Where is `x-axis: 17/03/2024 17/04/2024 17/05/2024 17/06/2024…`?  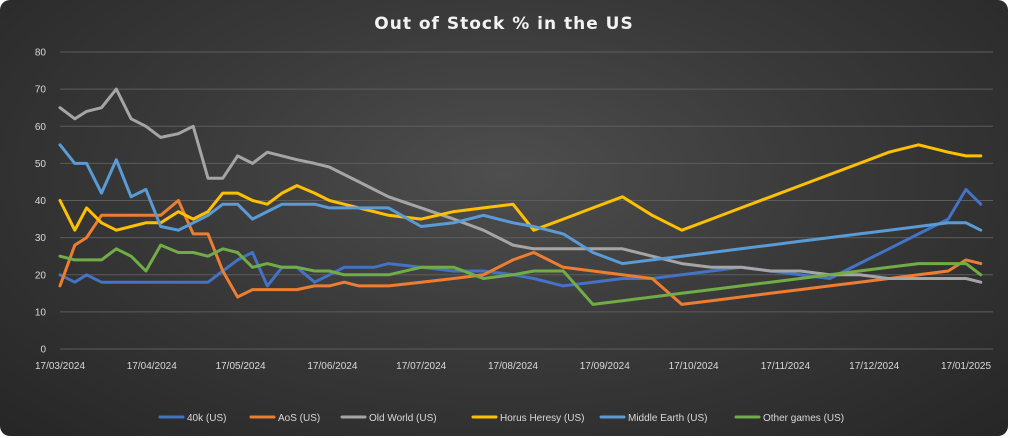 x-axis: 17/03/2024 17/04/2024 17/05/2024 17/06/2024… is located at coordinates (513, 366).